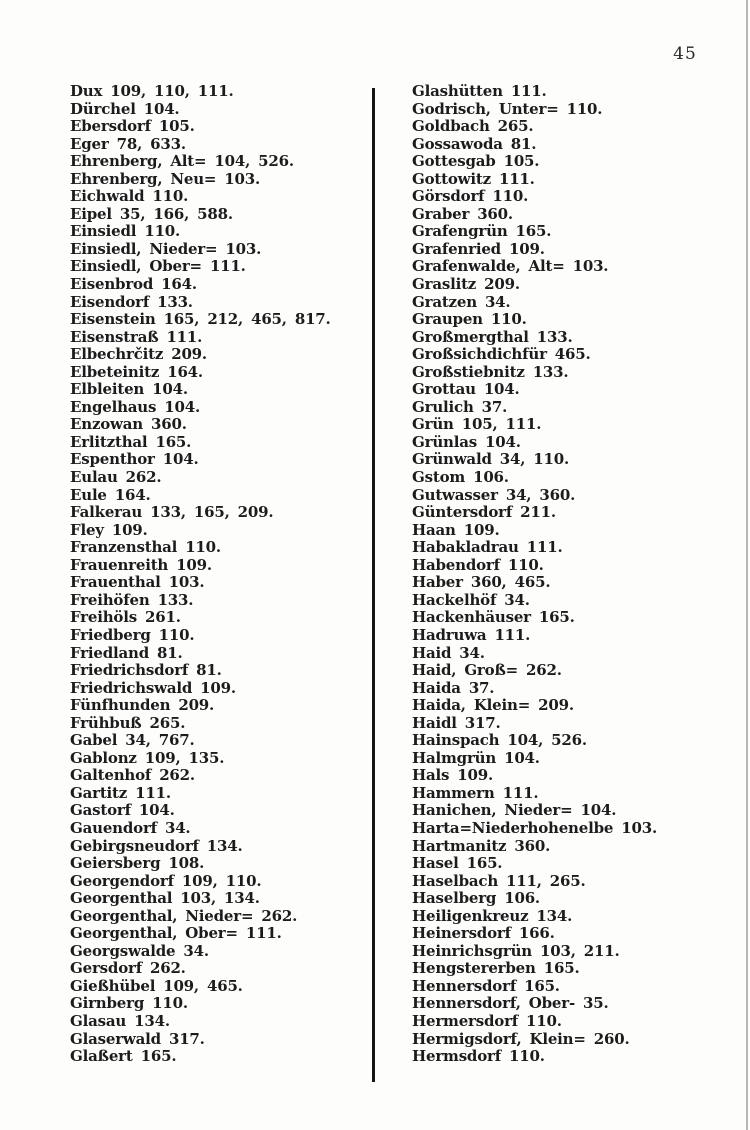 The image size is (750, 1130). What do you see at coordinates (482, 231) in the screenshot?
I see `index-entry: Grafengrün 165.` at bounding box center [482, 231].